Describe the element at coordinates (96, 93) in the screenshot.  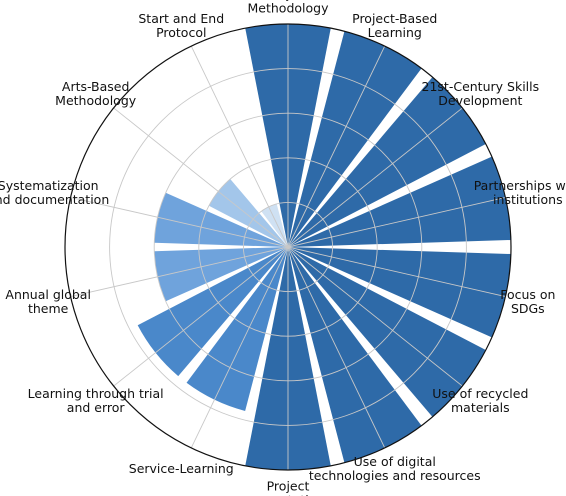
I see `category-label: Arts-Based Methodology` at that location.